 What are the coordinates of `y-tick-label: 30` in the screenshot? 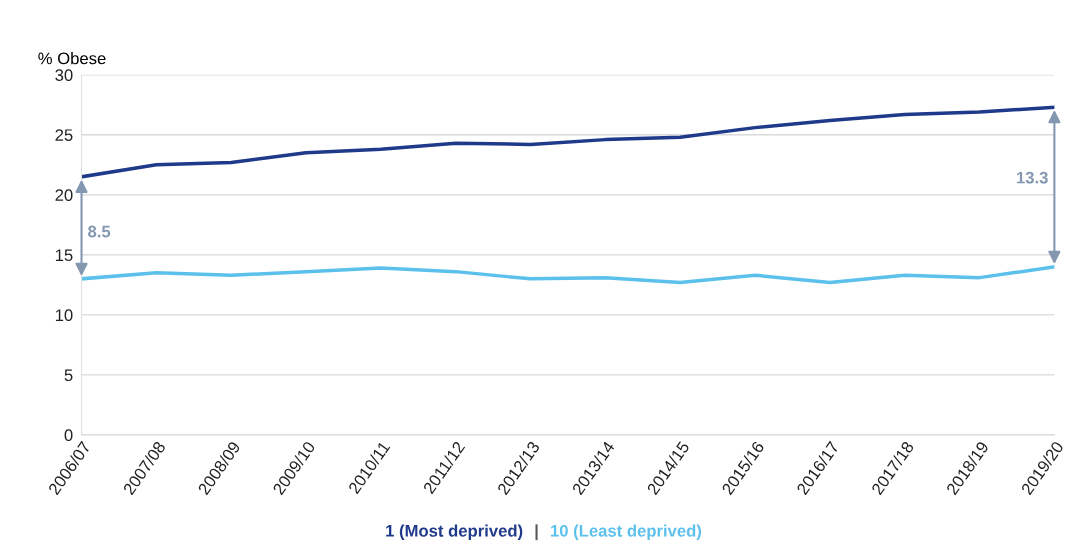 It's located at (64, 75).